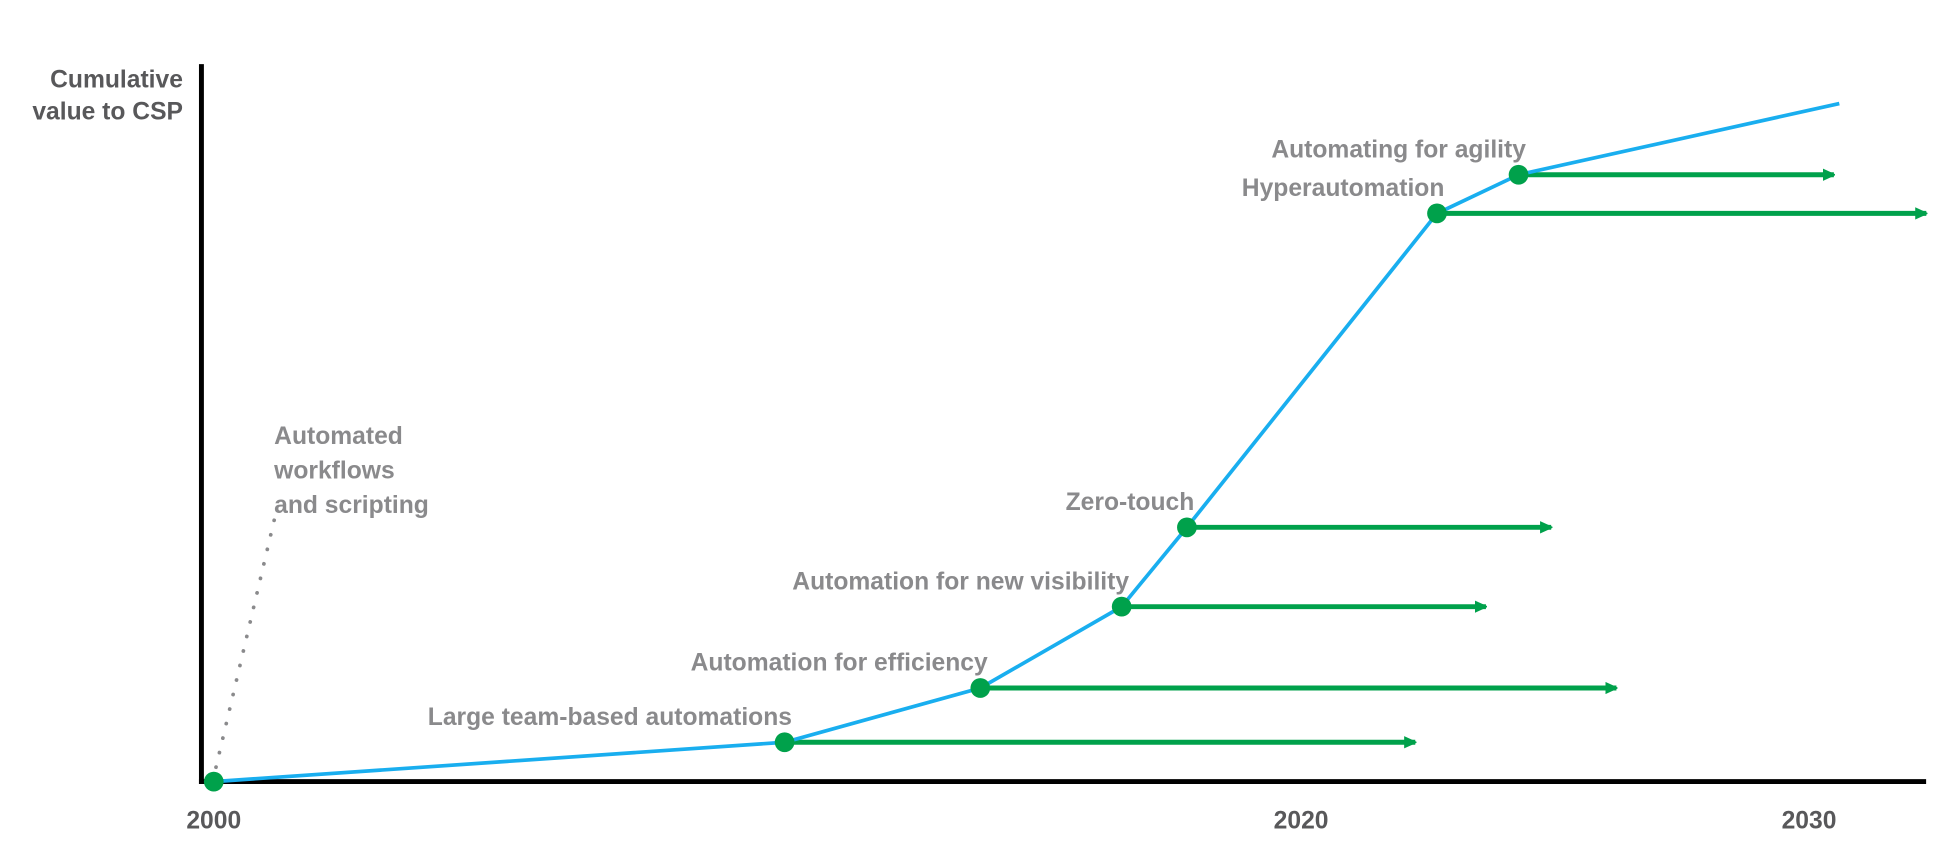 The height and width of the screenshot is (842, 1934). Describe the element at coordinates (1398, 149) in the screenshot. I see `milestone-label: Automating for agility` at that location.